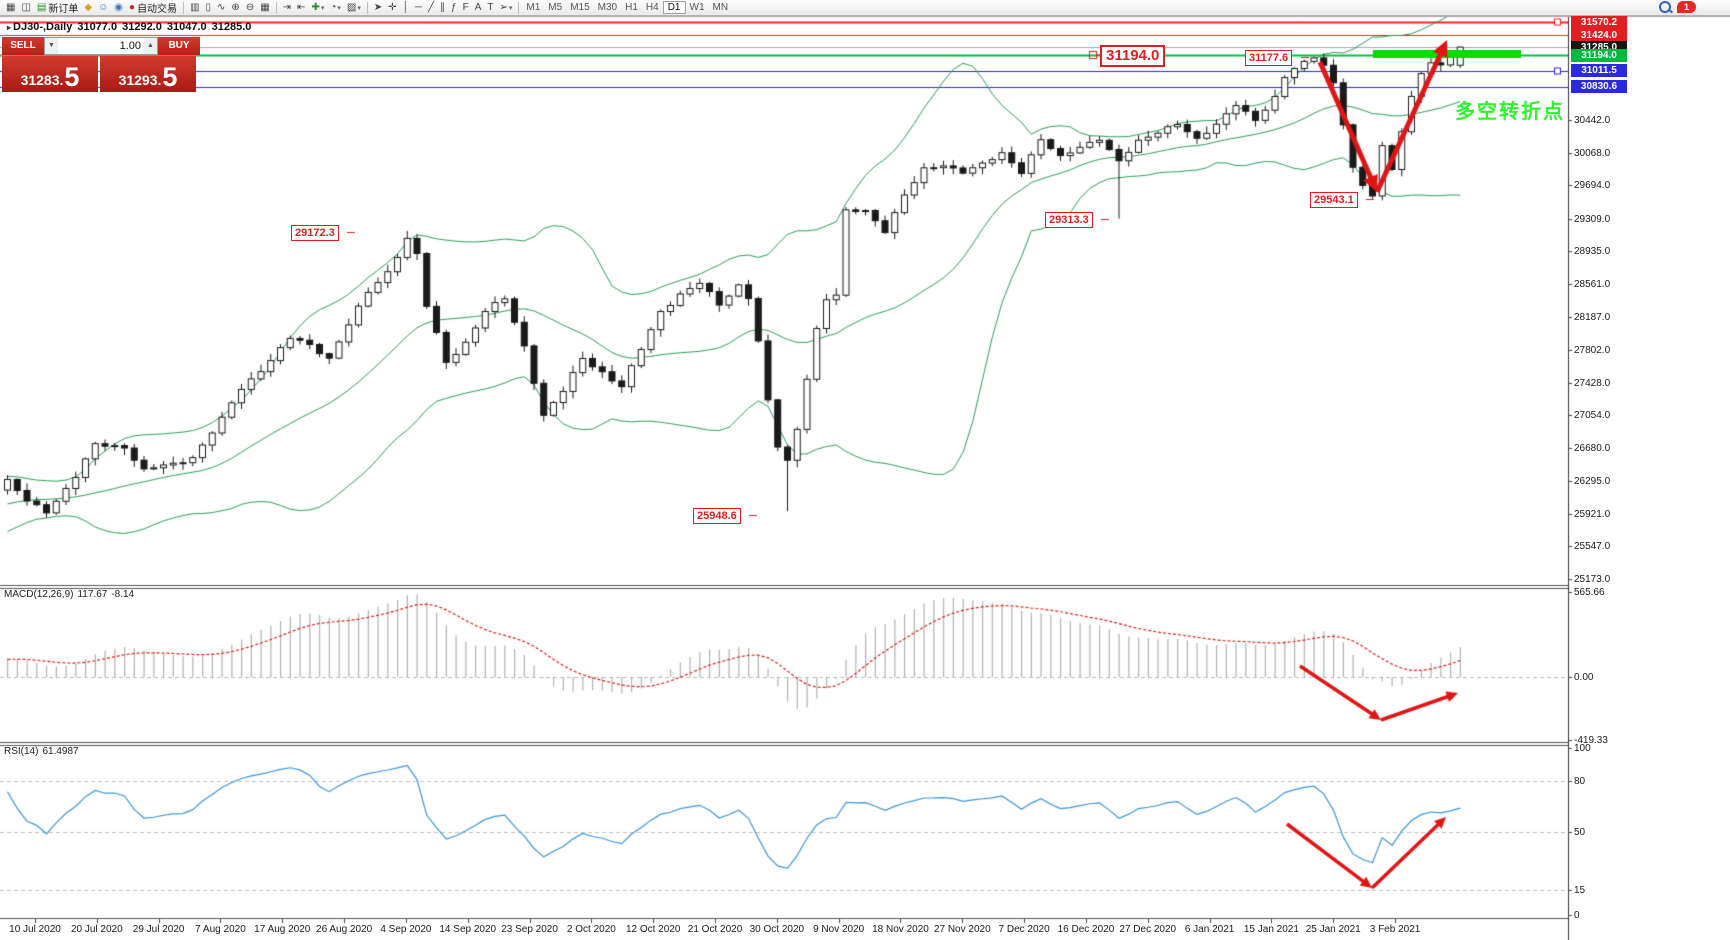  Describe the element at coordinates (1589, 592) in the screenshot. I see `macd-tick: 565.66` at that location.